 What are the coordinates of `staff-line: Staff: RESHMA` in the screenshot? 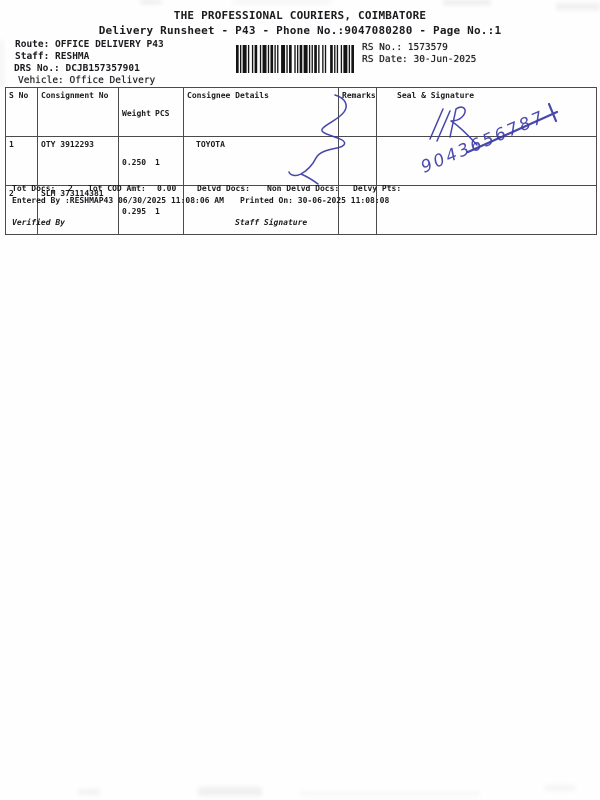 It's located at (52, 56).